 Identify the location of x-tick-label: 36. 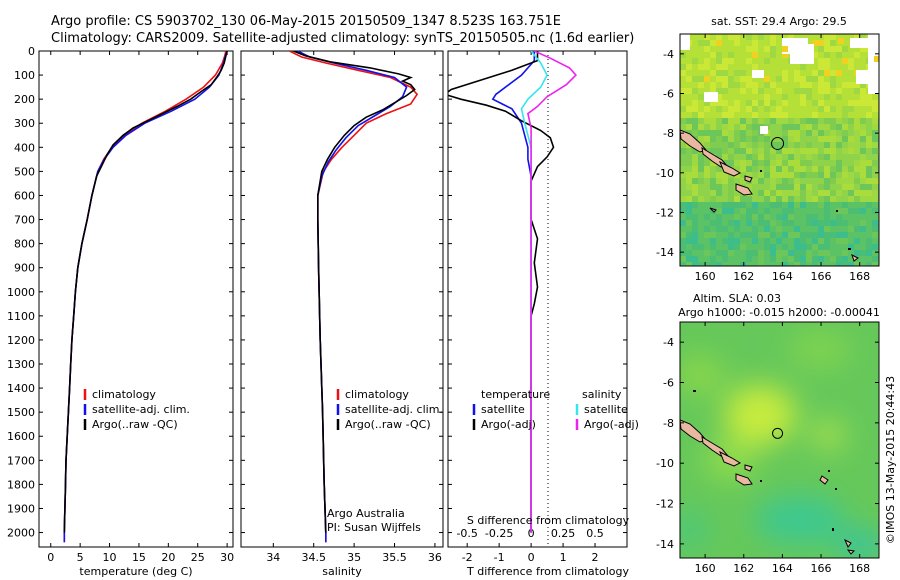
(435, 557).